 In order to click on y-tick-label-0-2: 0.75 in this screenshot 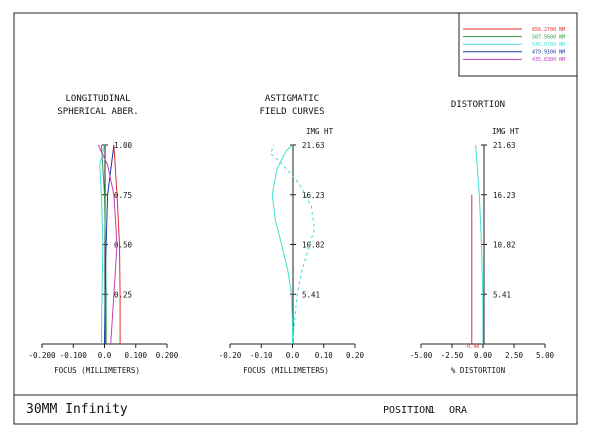, I will do `click(123, 195)`.